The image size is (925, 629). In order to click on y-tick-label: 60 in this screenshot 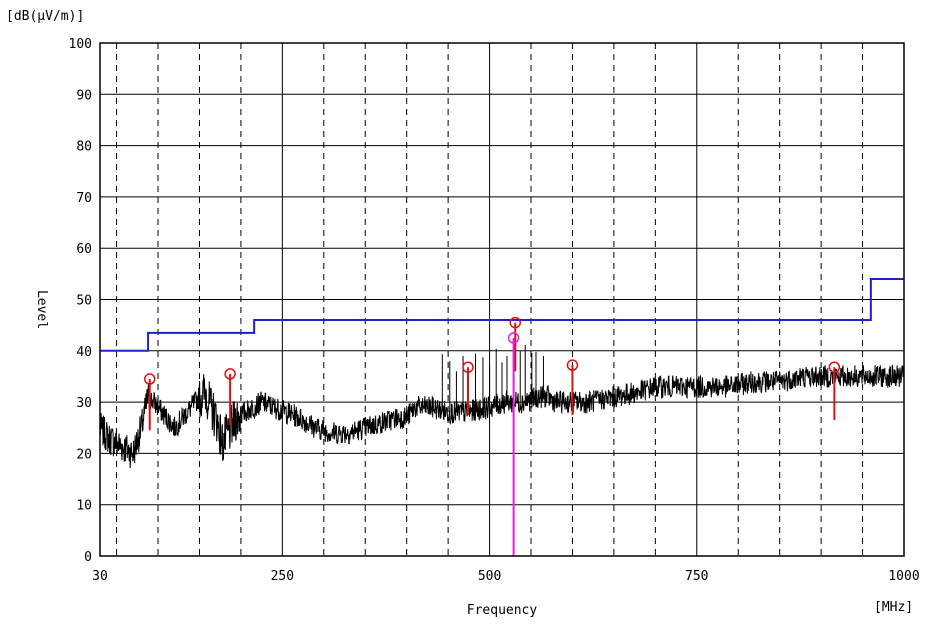, I will do `click(84, 249)`.